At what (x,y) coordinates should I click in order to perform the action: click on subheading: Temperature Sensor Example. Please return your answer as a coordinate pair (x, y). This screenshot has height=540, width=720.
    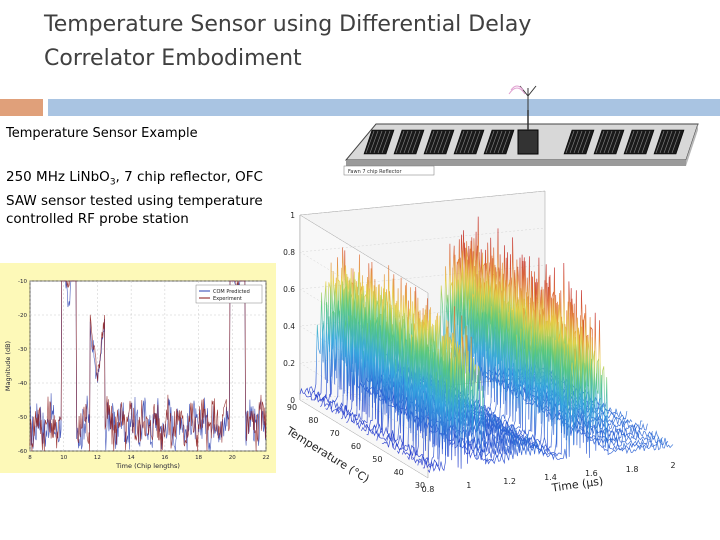
    Looking at the image, I should click on (102, 133).